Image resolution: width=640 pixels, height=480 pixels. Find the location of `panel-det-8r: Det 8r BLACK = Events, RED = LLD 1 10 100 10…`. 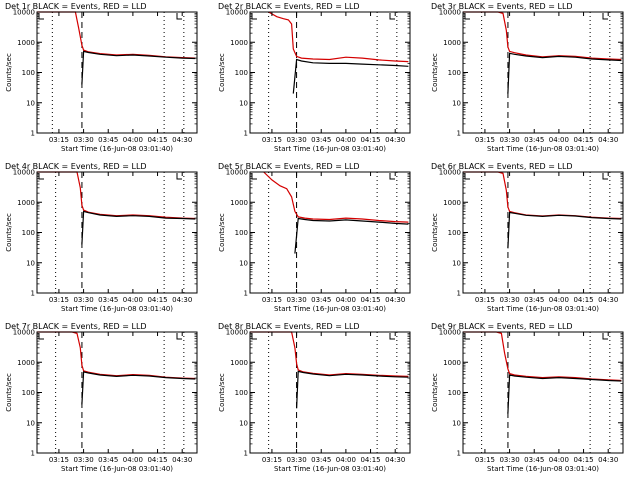

panel-det-8r: Det 8r BLACK = Events, RED = LLD 1 10 100 10… is located at coordinates (314, 397).